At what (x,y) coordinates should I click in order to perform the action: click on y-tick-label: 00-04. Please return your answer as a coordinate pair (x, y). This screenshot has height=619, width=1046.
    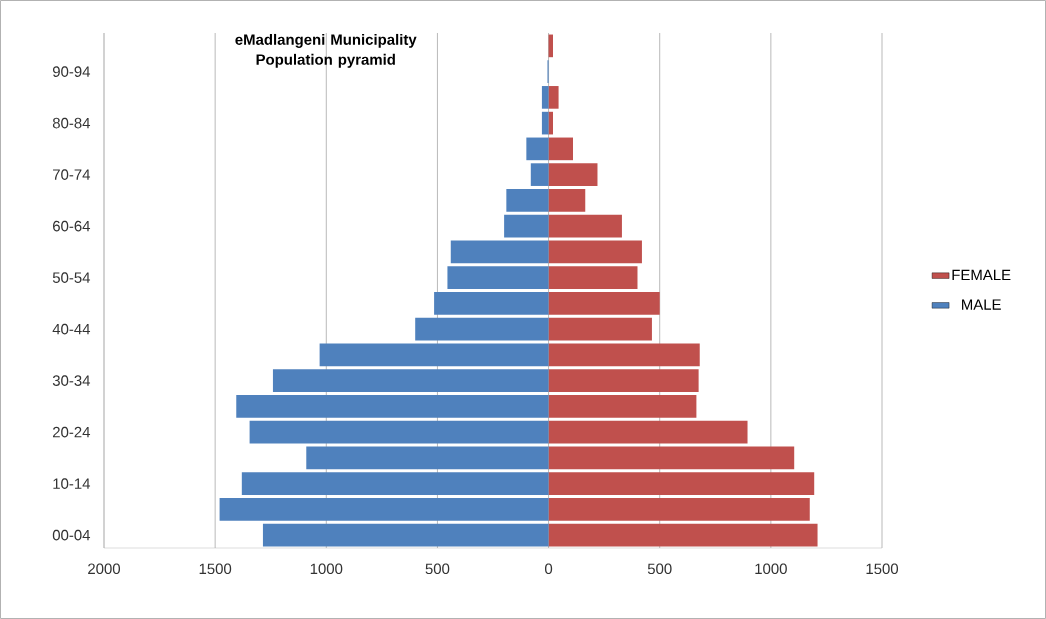
    Looking at the image, I should click on (71, 535).